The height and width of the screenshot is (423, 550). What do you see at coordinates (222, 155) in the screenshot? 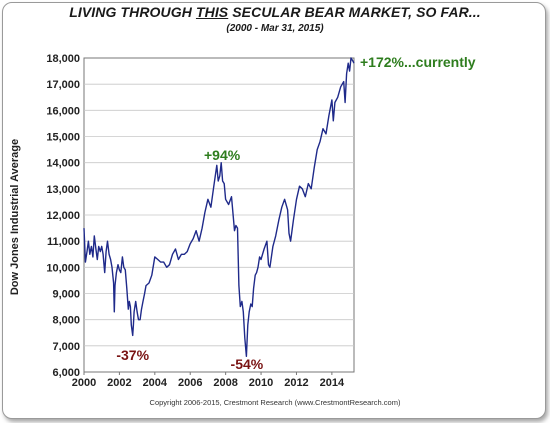
I see `annotation-label: +94%` at bounding box center [222, 155].